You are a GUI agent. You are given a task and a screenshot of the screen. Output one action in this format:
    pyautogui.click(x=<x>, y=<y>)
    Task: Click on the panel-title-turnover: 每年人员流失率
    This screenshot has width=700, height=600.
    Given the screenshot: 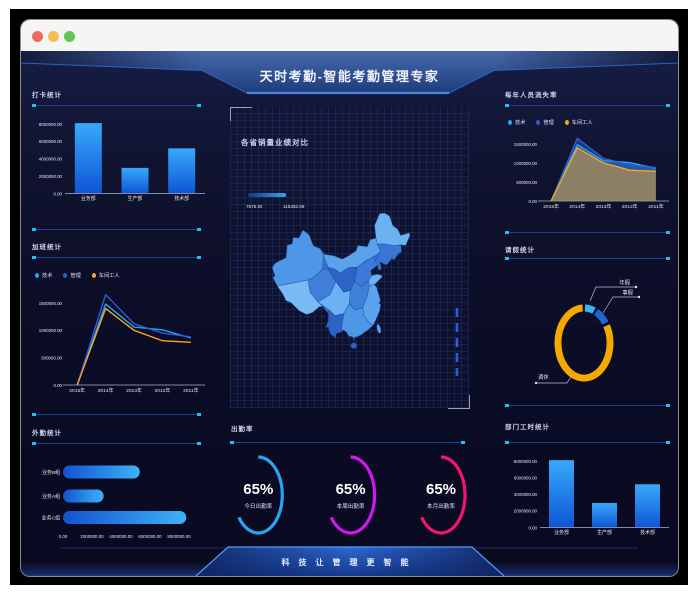 What is the action you would take?
    pyautogui.click(x=531, y=95)
    